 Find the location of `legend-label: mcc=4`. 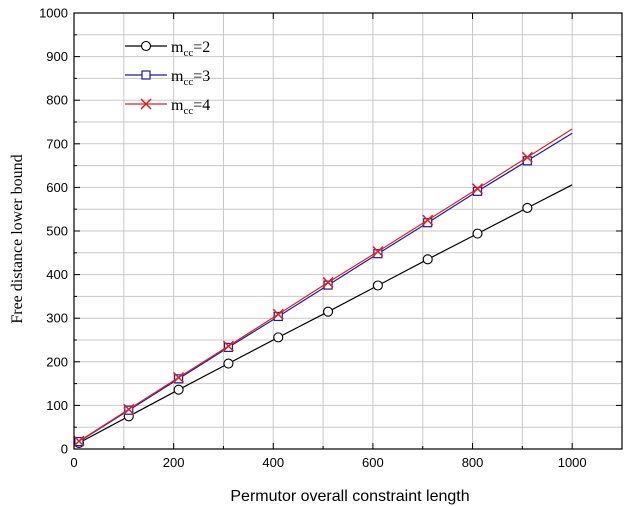

legend-label: mcc=4 is located at coordinates (190, 107).